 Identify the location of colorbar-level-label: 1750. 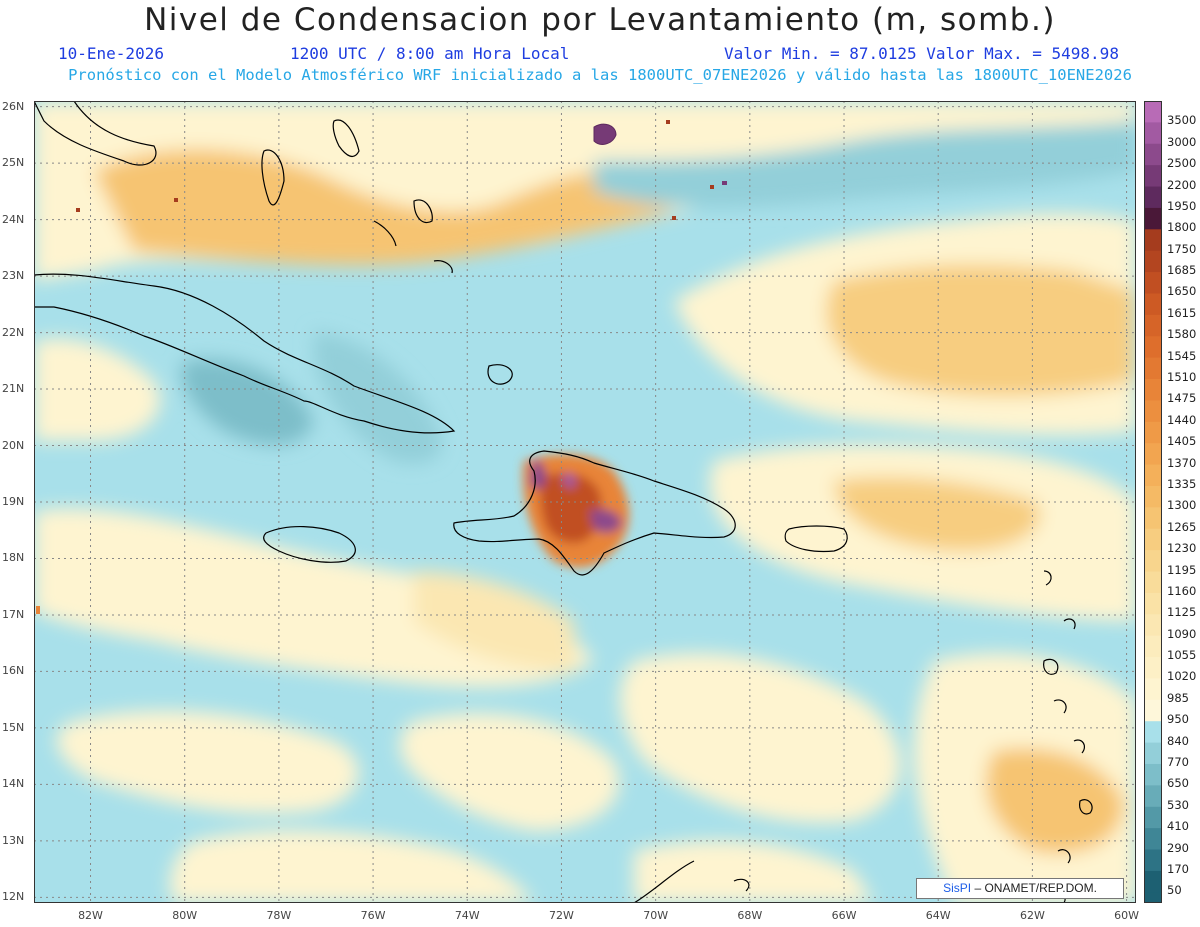
(1182, 248).